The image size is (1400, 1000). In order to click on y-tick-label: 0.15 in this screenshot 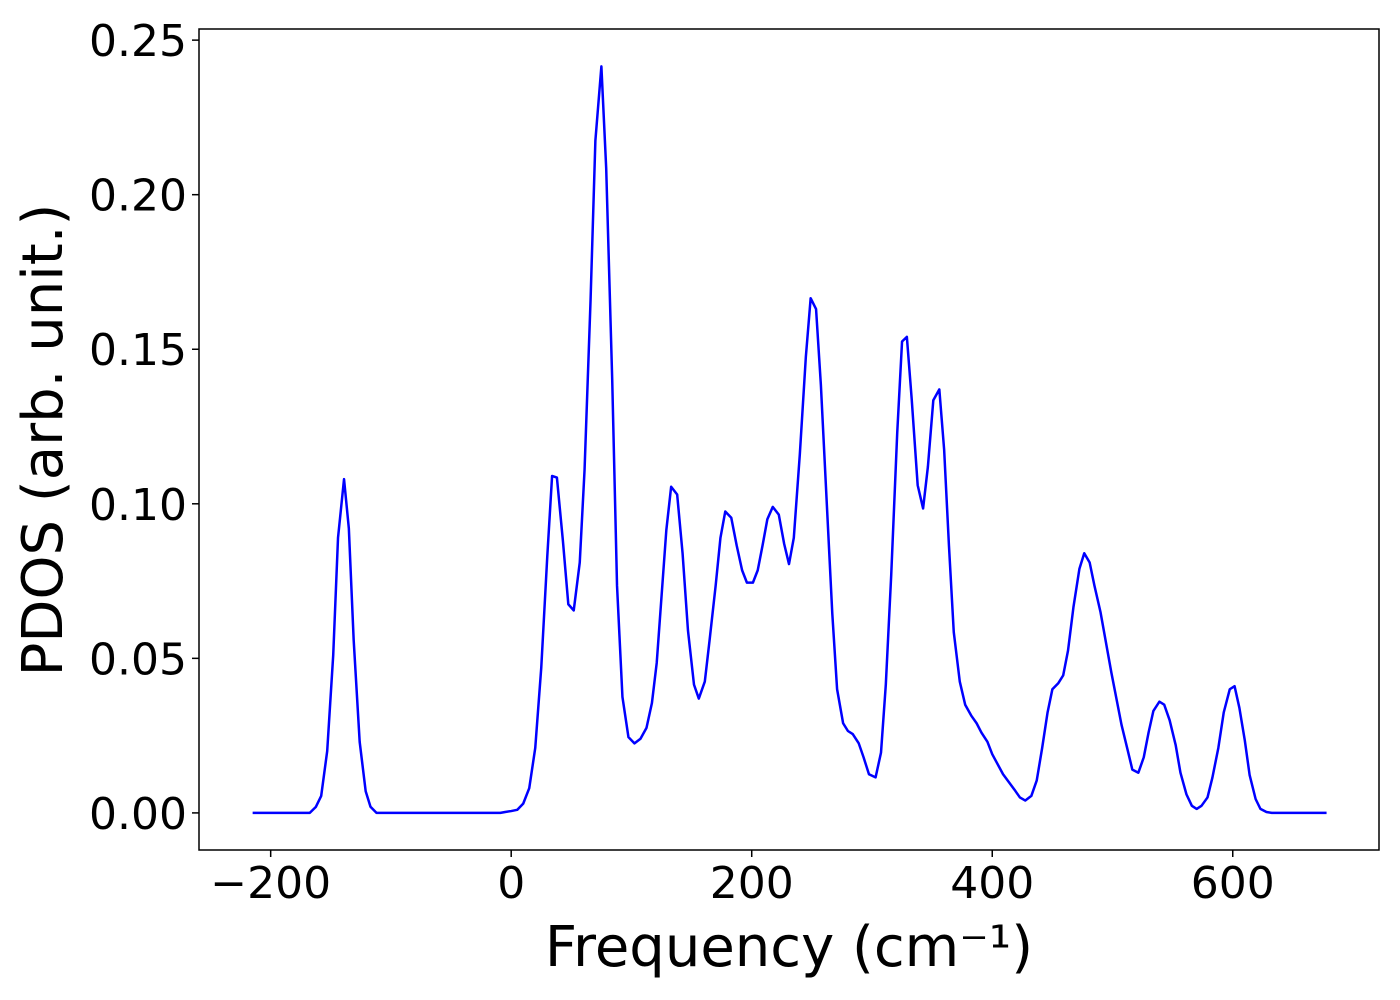, I will do `click(138, 350)`.